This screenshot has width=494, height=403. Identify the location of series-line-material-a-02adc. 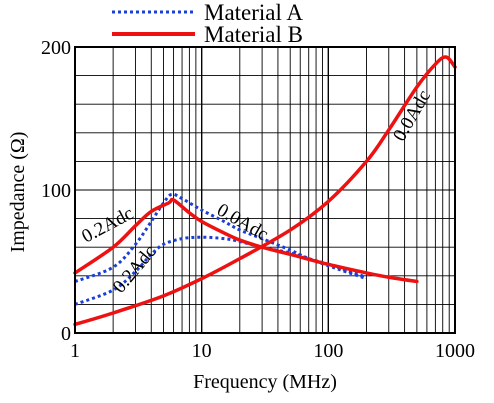
(220, 237).